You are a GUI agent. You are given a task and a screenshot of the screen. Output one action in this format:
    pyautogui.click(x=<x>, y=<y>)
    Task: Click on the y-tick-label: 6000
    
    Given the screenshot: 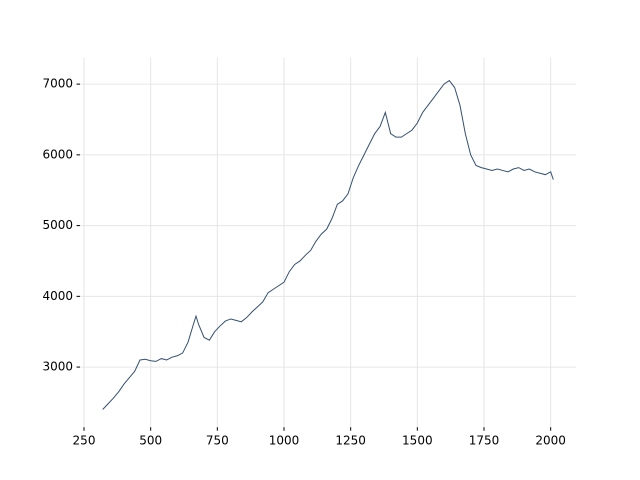 What is the action you would take?
    pyautogui.click(x=57, y=154)
    